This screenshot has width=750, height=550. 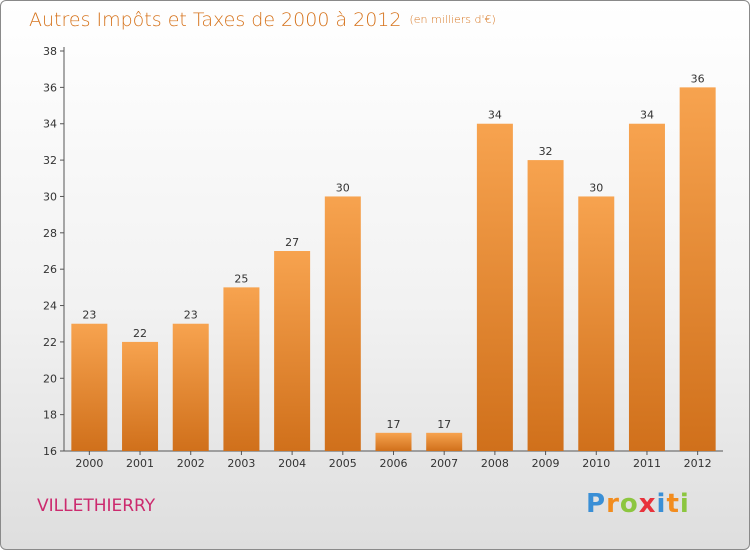 I want to click on data-label: 36, so click(x=698, y=78).